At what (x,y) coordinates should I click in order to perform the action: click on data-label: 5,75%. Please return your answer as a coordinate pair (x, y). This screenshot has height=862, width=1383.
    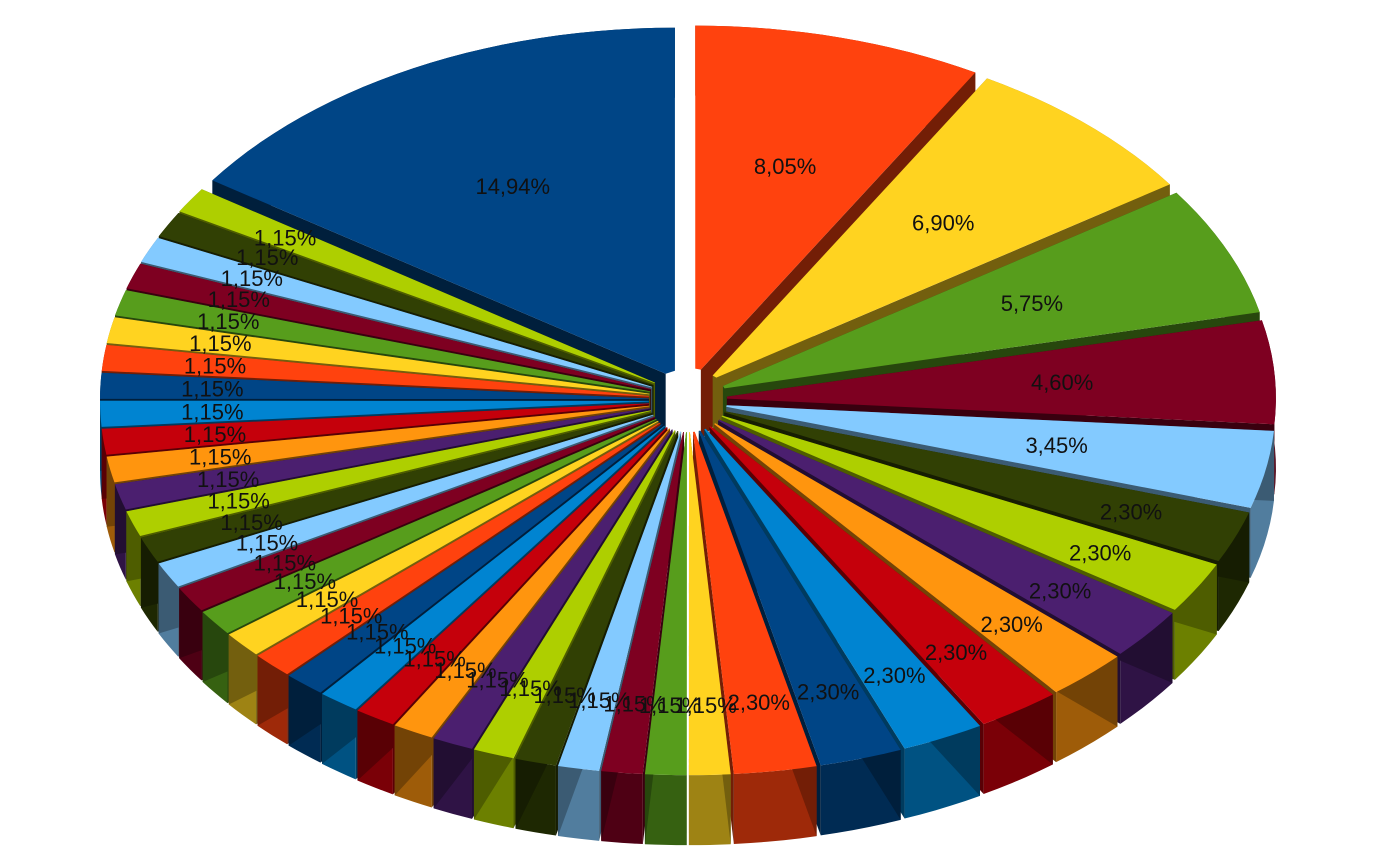
    Looking at the image, I should click on (1032, 303).